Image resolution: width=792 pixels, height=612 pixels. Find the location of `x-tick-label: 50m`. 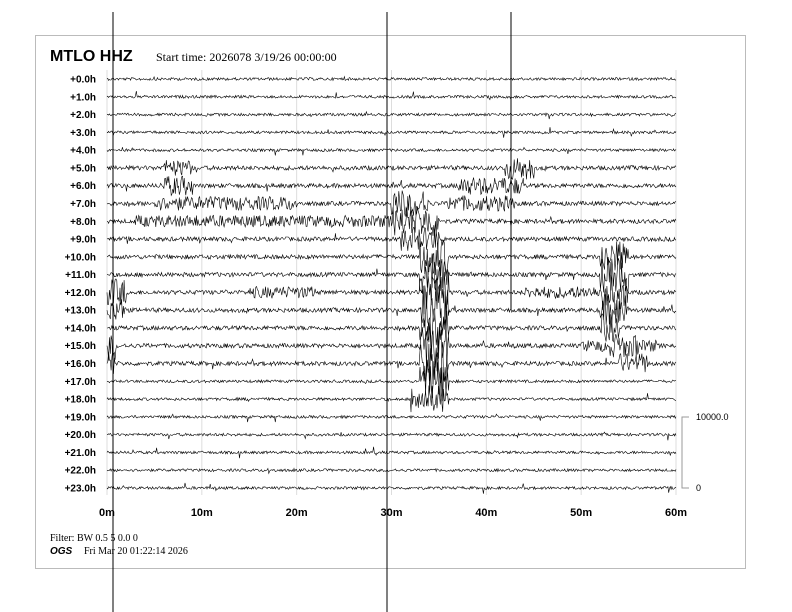

x-tick-label: 50m is located at coordinates (581, 513).